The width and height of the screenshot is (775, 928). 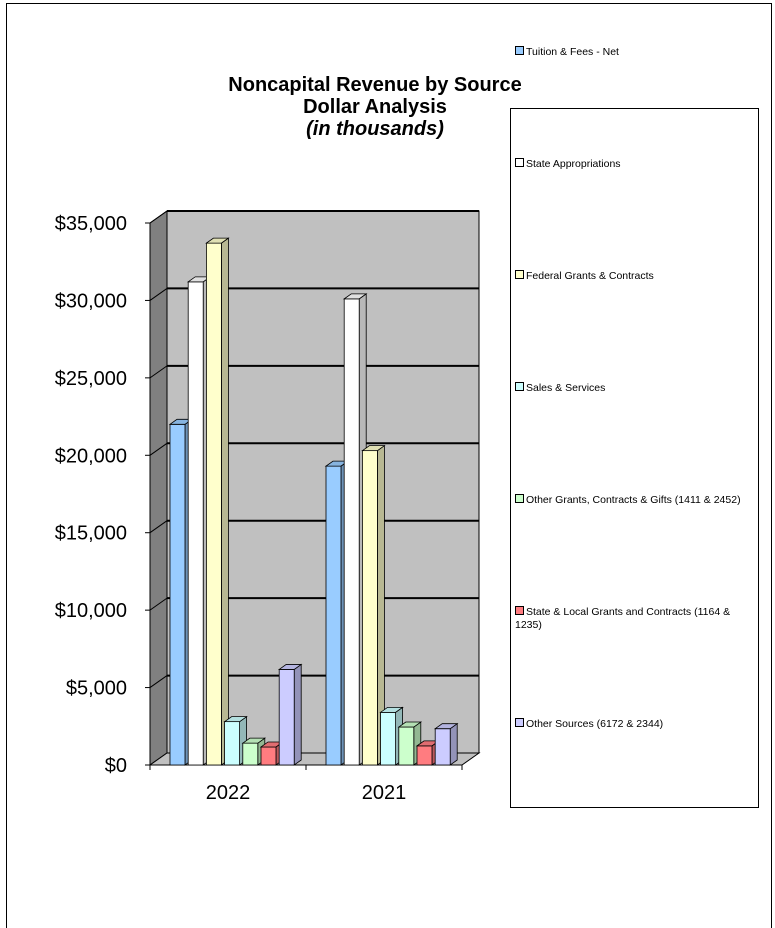 I want to click on chart-title: Noncapital Revenue by Source, so click(x=375, y=85).